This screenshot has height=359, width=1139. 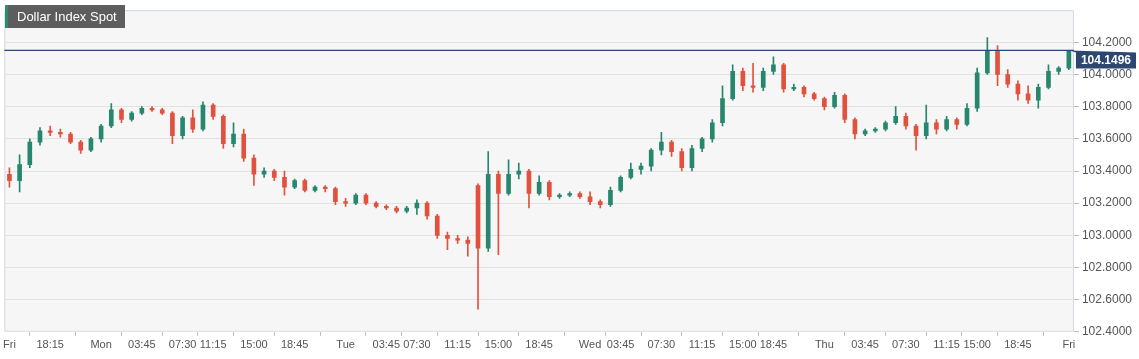 I want to click on y-tick-label: 103.2000, so click(x=1107, y=202).